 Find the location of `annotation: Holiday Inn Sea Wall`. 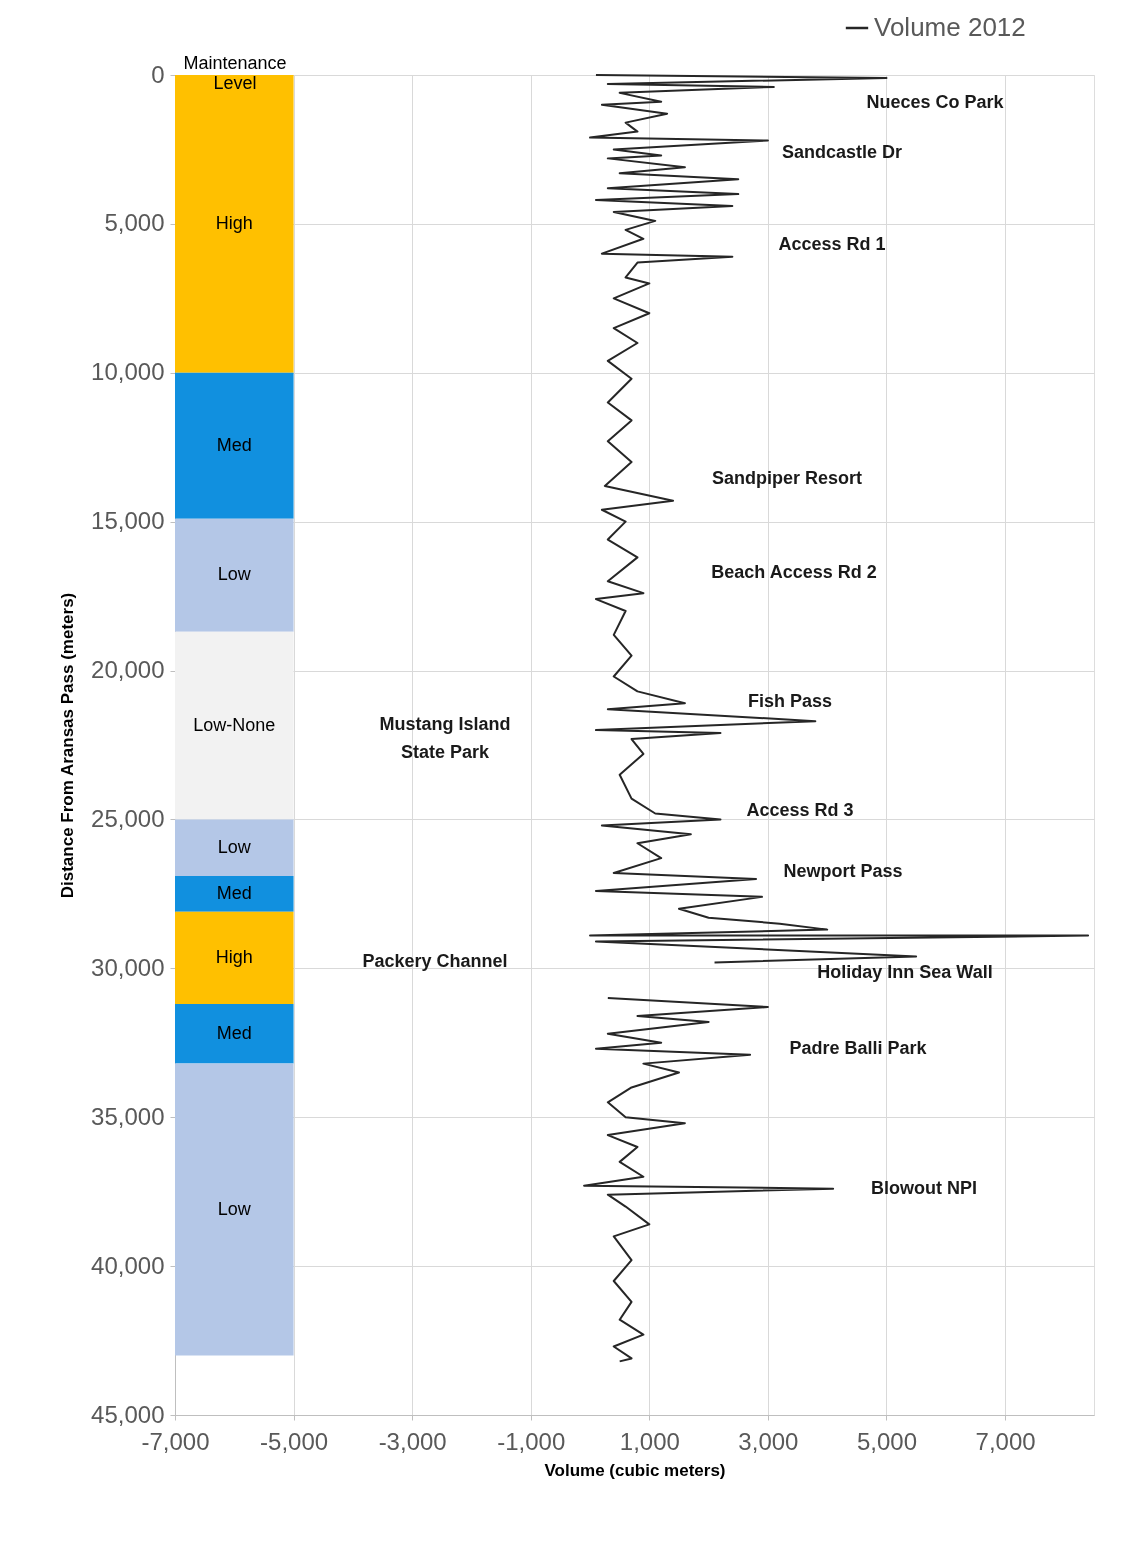

annotation: Holiday Inn Sea Wall is located at coordinates (905, 972).